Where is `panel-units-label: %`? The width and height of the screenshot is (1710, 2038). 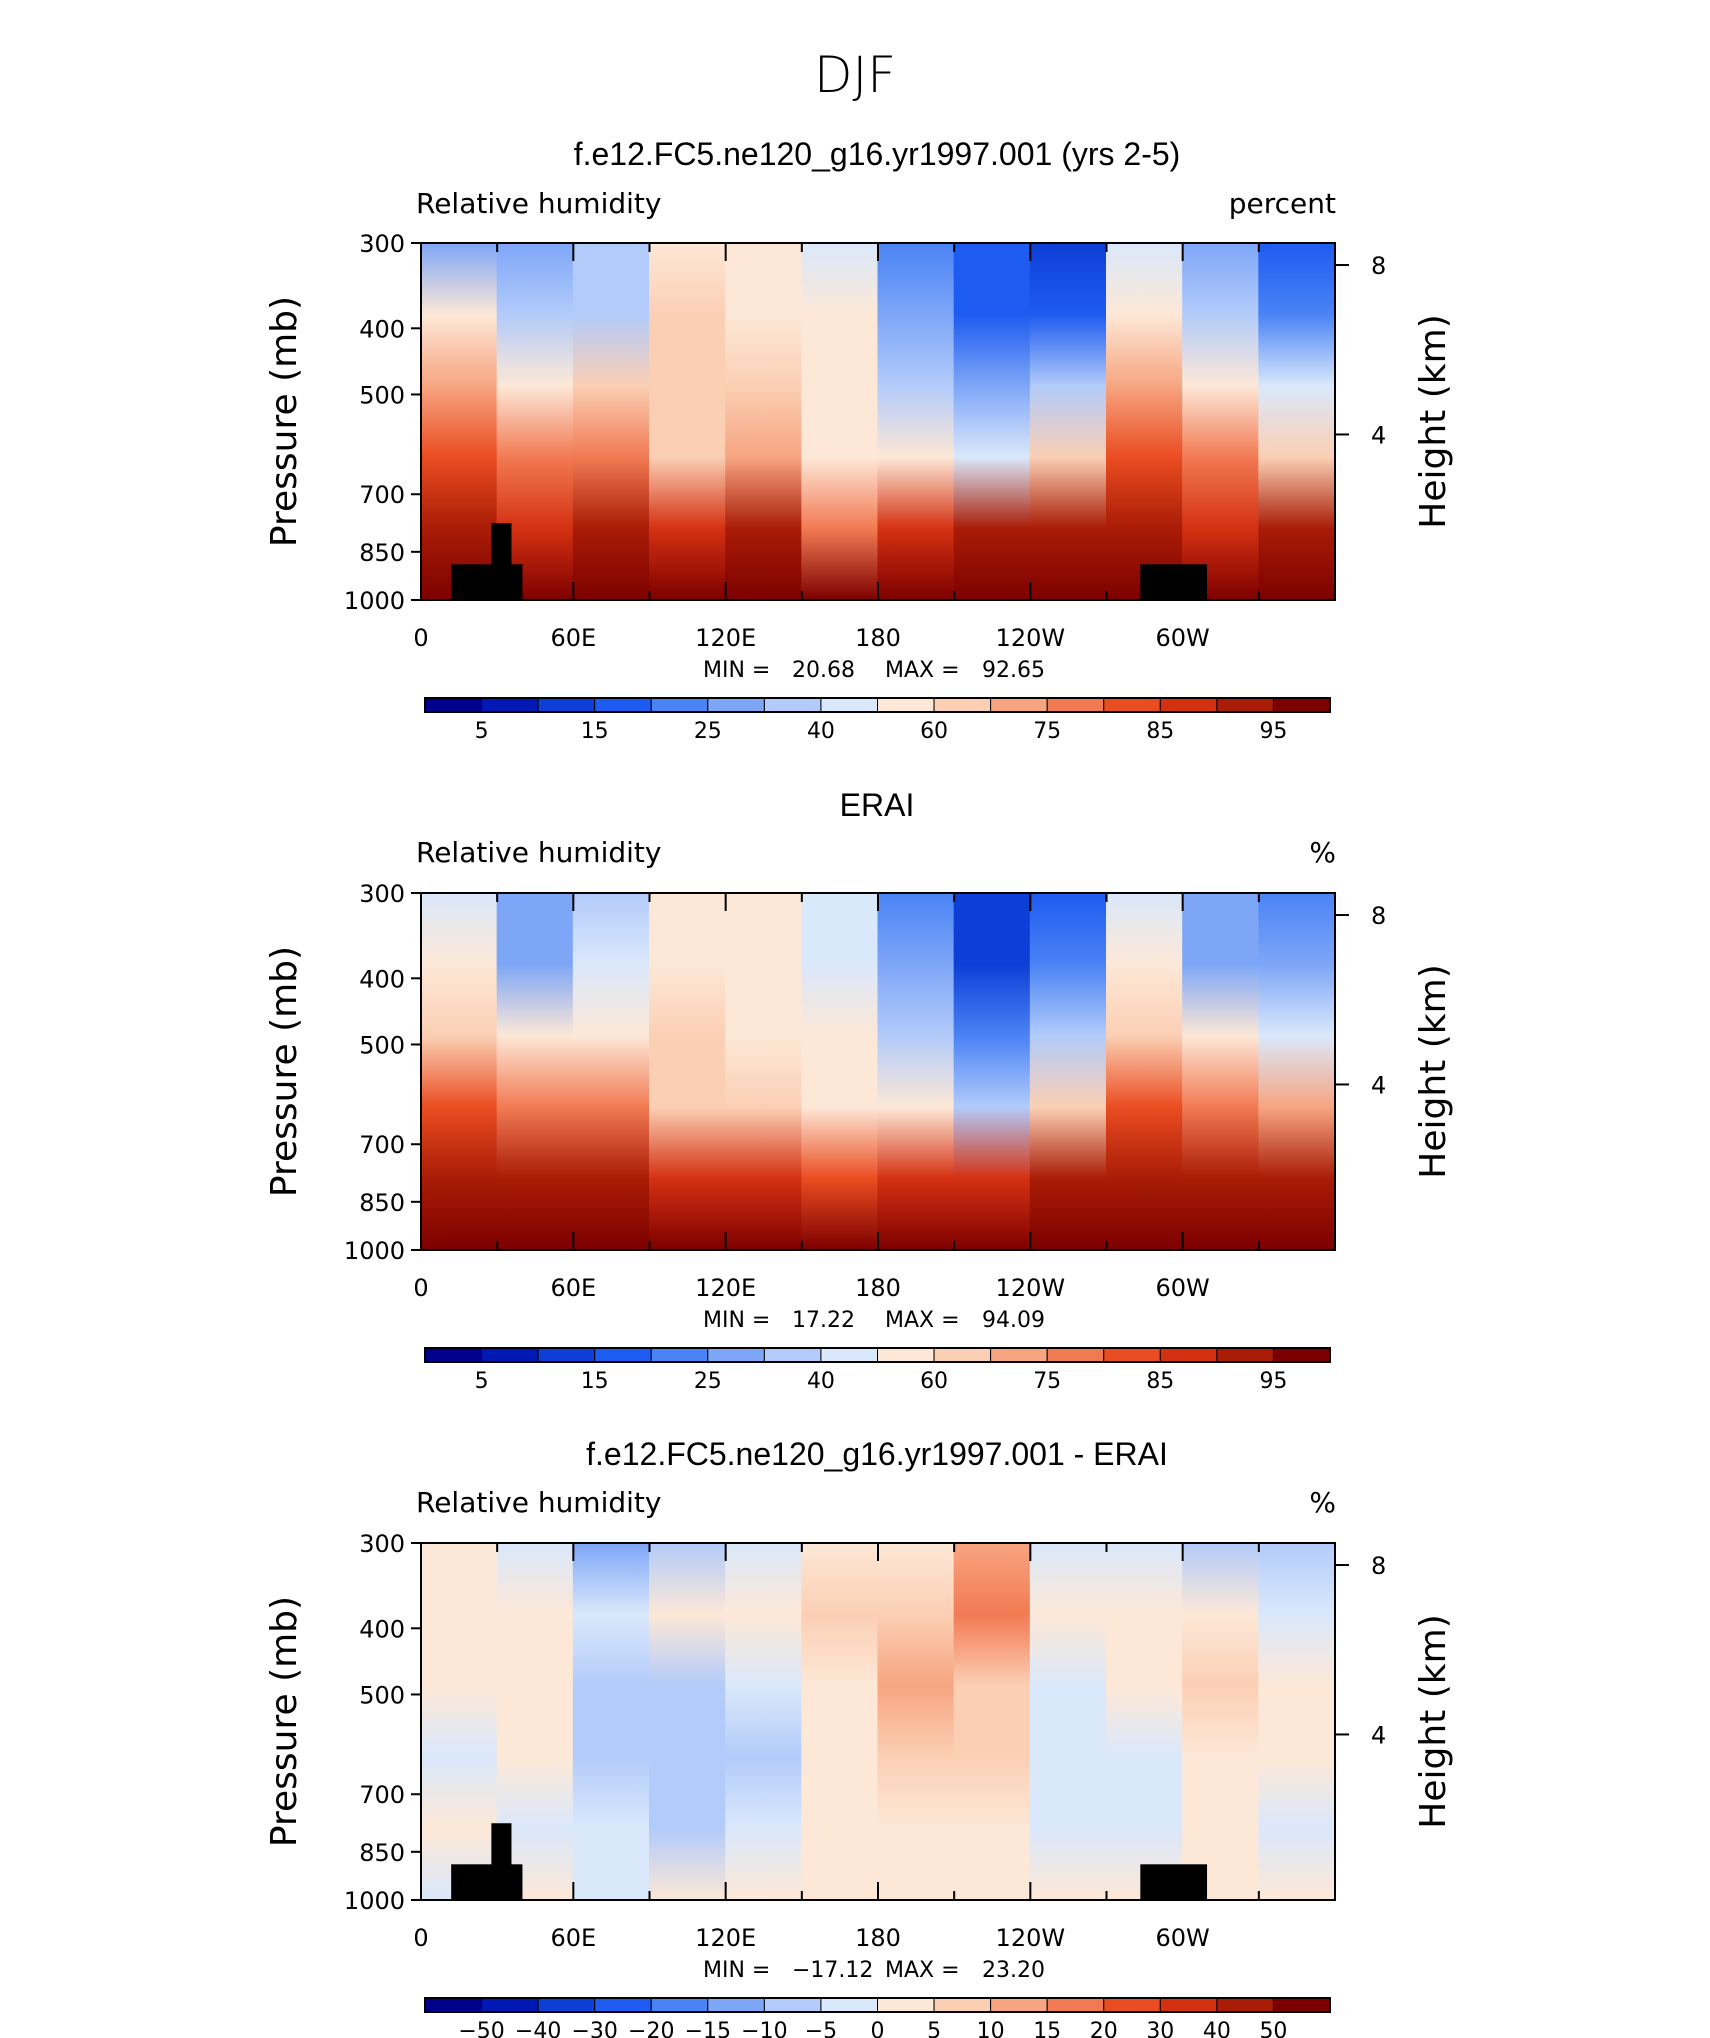 panel-units-label: % is located at coordinates (1322, 1502).